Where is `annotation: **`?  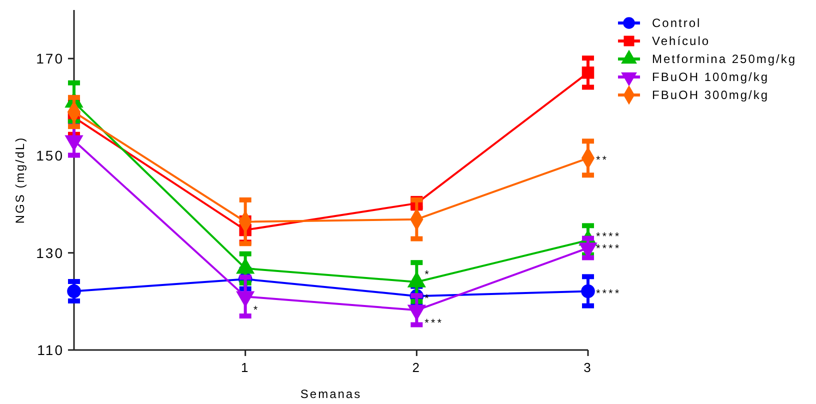
annotation: ** is located at coordinates (602, 160).